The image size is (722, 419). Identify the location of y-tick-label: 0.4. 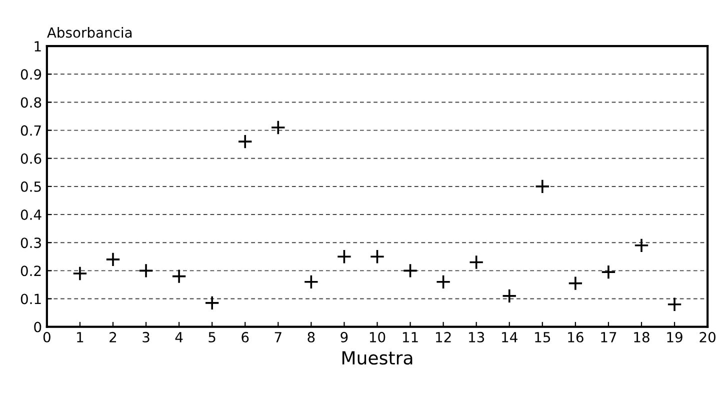
(31, 214).